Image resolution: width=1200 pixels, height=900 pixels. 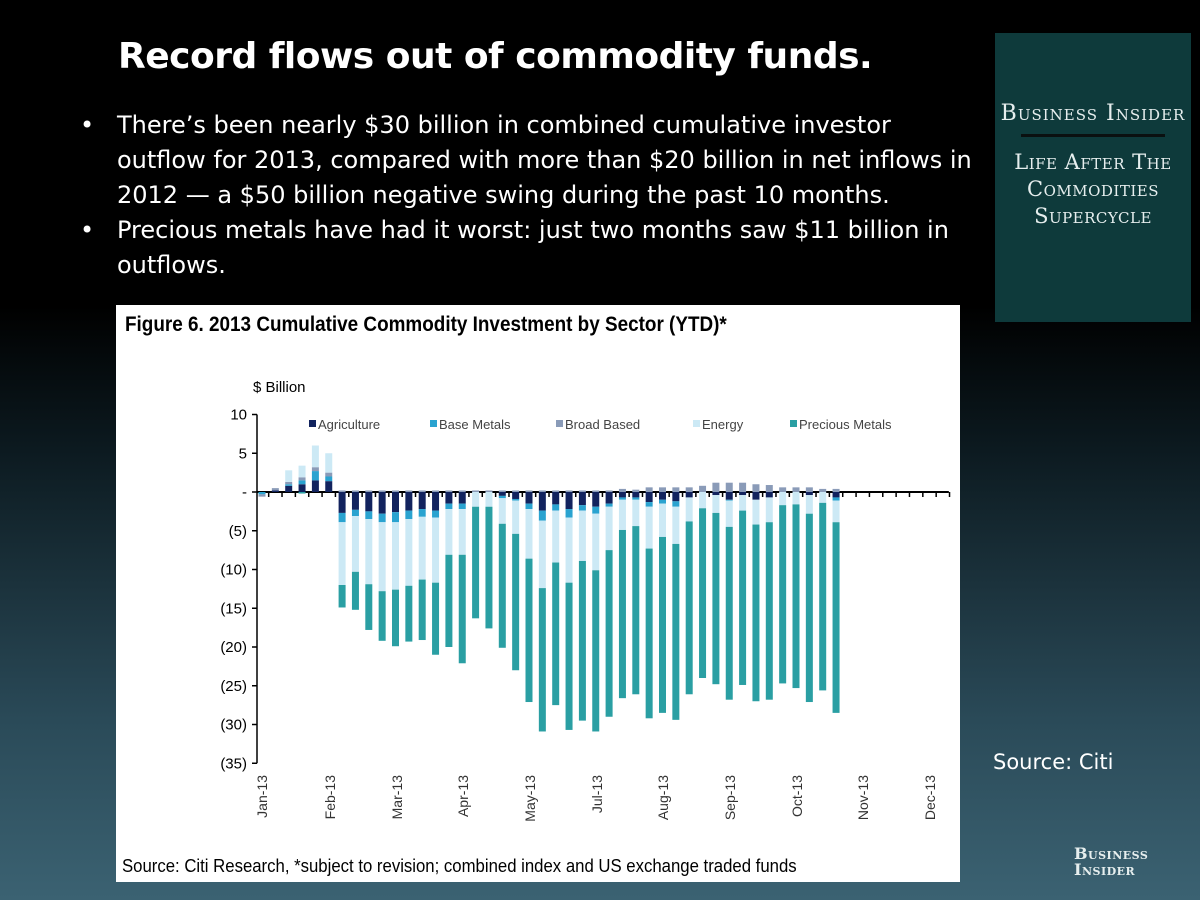 I want to click on x-tick-label: Mar-13, so click(x=397, y=797).